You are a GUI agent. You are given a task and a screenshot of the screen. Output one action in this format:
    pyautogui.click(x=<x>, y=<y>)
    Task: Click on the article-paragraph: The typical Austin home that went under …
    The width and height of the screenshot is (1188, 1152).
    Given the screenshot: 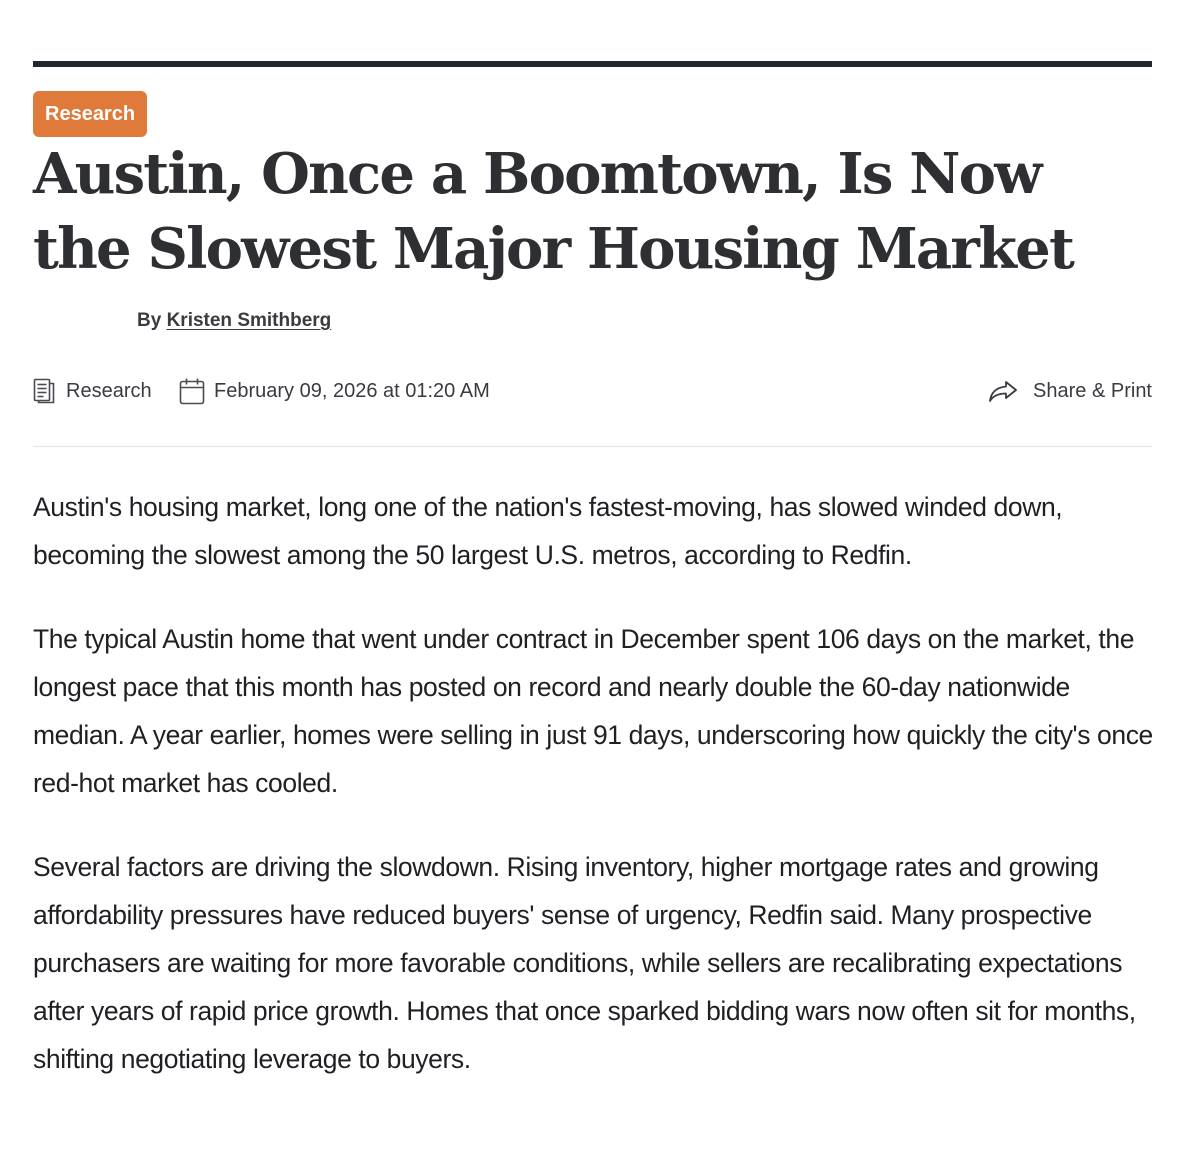 What is the action you would take?
    pyautogui.click(x=593, y=711)
    